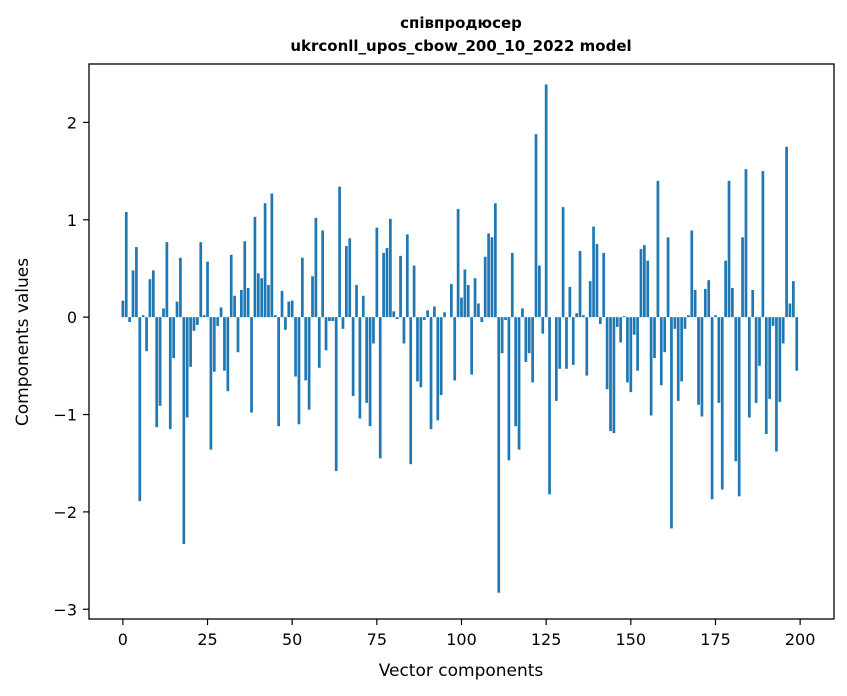 The width and height of the screenshot is (847, 696). Describe the element at coordinates (65, 415) in the screenshot. I see `y-tick-label: −1` at that location.